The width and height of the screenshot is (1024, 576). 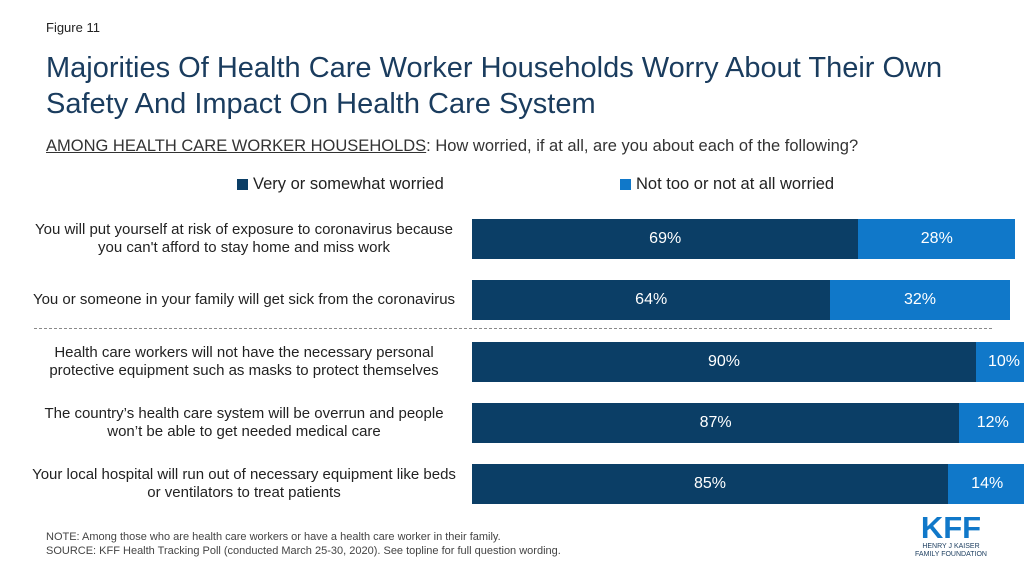 I want to click on logo-line-2: FAMILY FOUNDATION, so click(x=951, y=554).